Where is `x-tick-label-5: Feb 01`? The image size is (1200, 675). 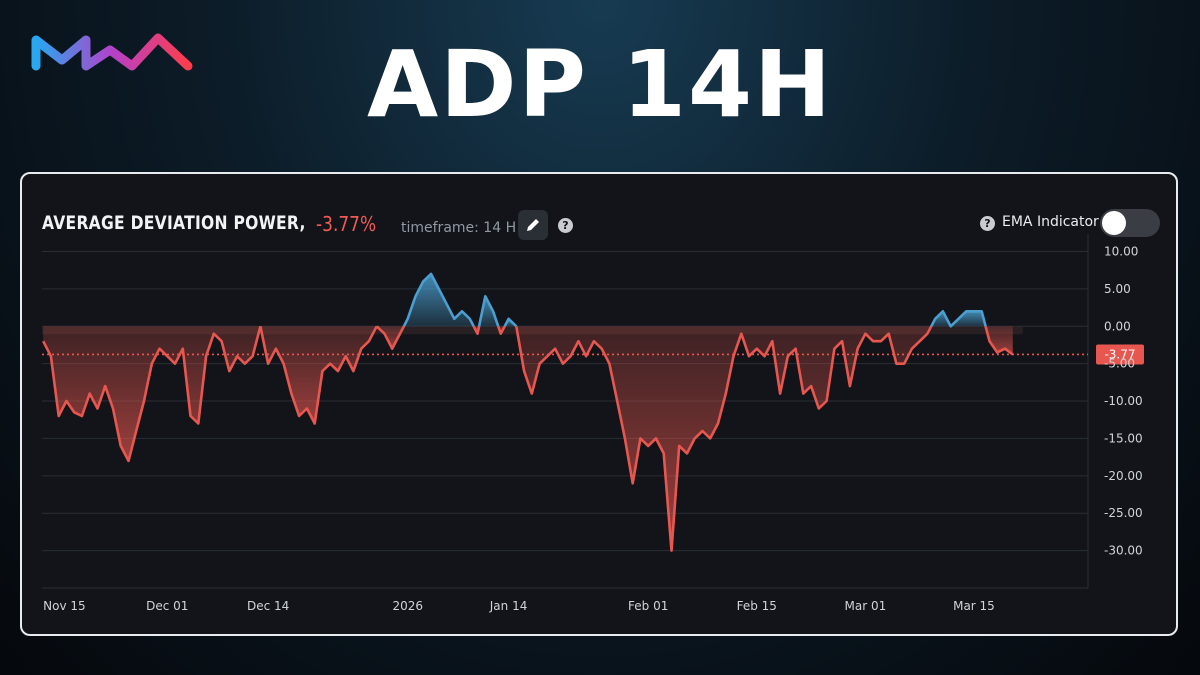 x-tick-label-5: Feb 01 is located at coordinates (648, 606).